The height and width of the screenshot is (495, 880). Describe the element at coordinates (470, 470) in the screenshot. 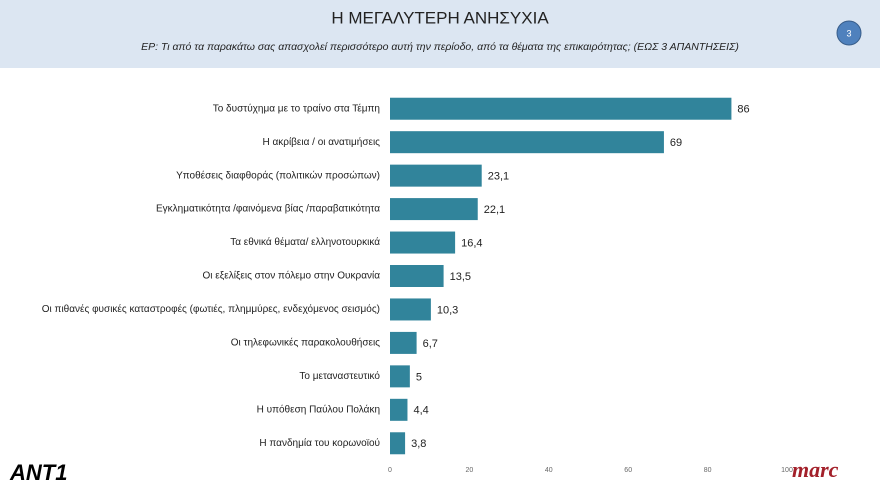

I see `x-tick-label: 20` at that location.